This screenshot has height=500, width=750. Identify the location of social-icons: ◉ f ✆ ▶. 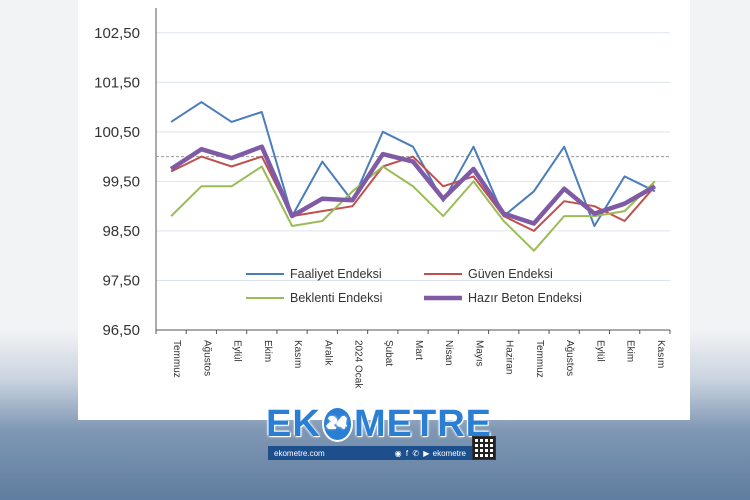
(412, 453).